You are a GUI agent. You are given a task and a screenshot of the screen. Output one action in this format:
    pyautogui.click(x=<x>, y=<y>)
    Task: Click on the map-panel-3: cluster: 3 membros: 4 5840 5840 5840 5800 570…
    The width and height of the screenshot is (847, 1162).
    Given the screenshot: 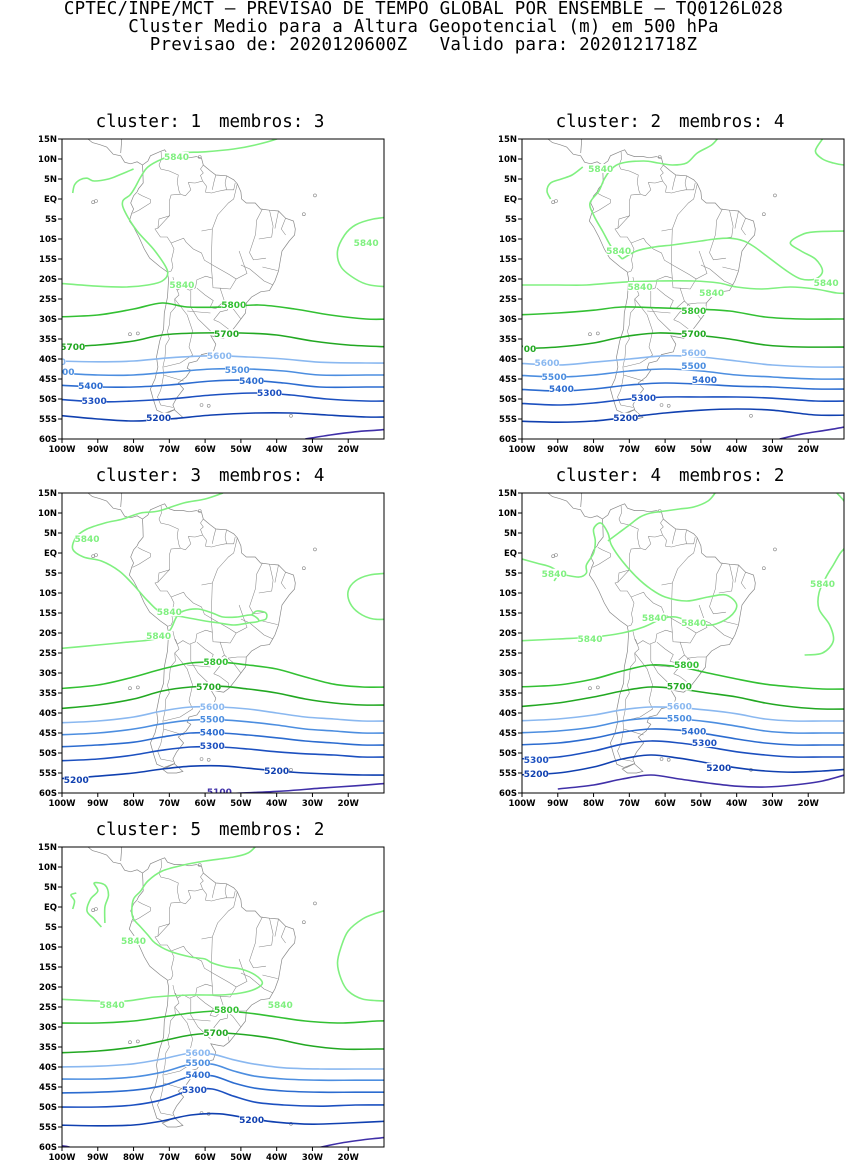 What is the action you would take?
    pyautogui.click(x=207, y=637)
    